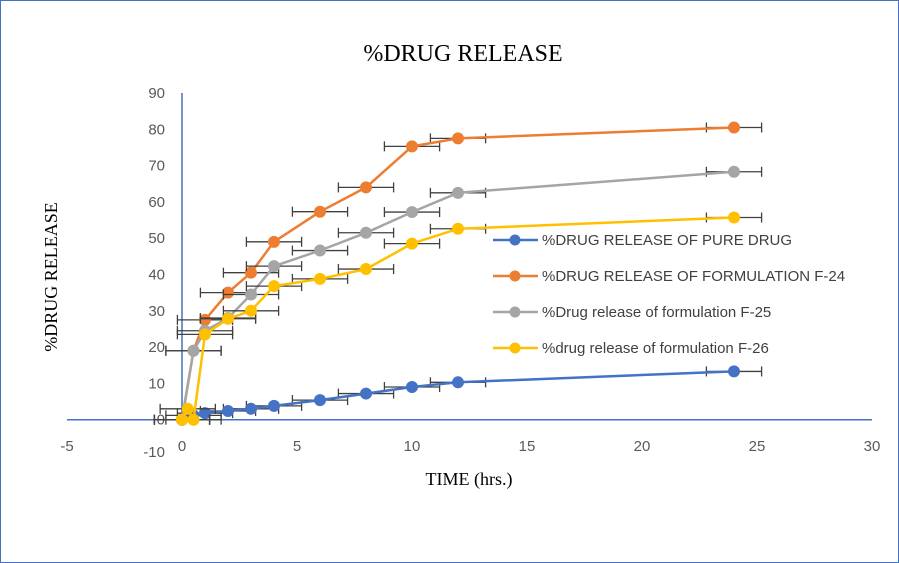  I want to click on y-axis-title: %DRUG RELEASE, so click(51, 277).